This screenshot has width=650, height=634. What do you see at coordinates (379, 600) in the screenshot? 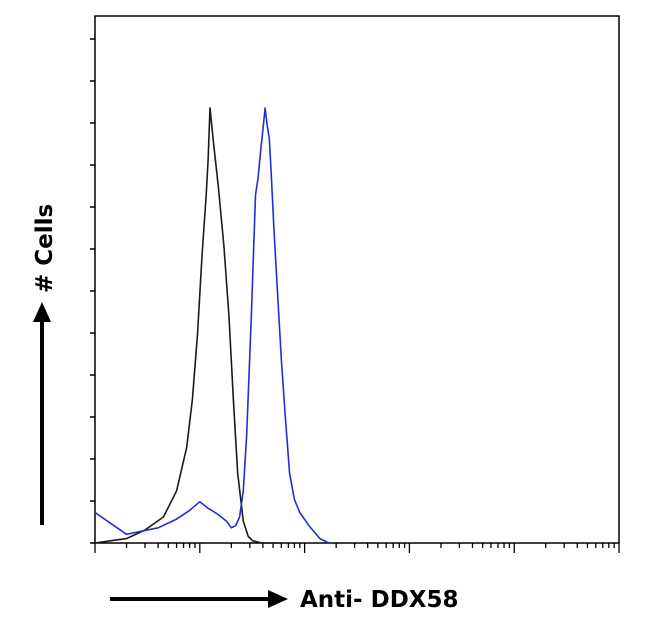
I see `x-axis-title: Anti- DDX58` at bounding box center [379, 600].